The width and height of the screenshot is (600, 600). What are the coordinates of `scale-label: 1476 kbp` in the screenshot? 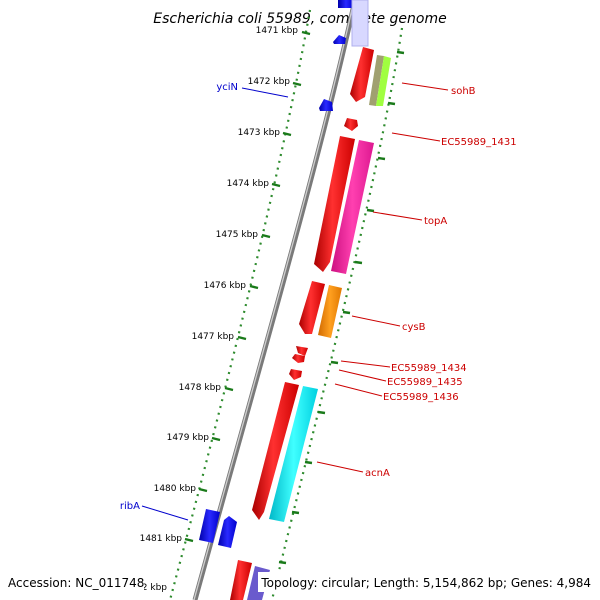 It's located at (225, 286).